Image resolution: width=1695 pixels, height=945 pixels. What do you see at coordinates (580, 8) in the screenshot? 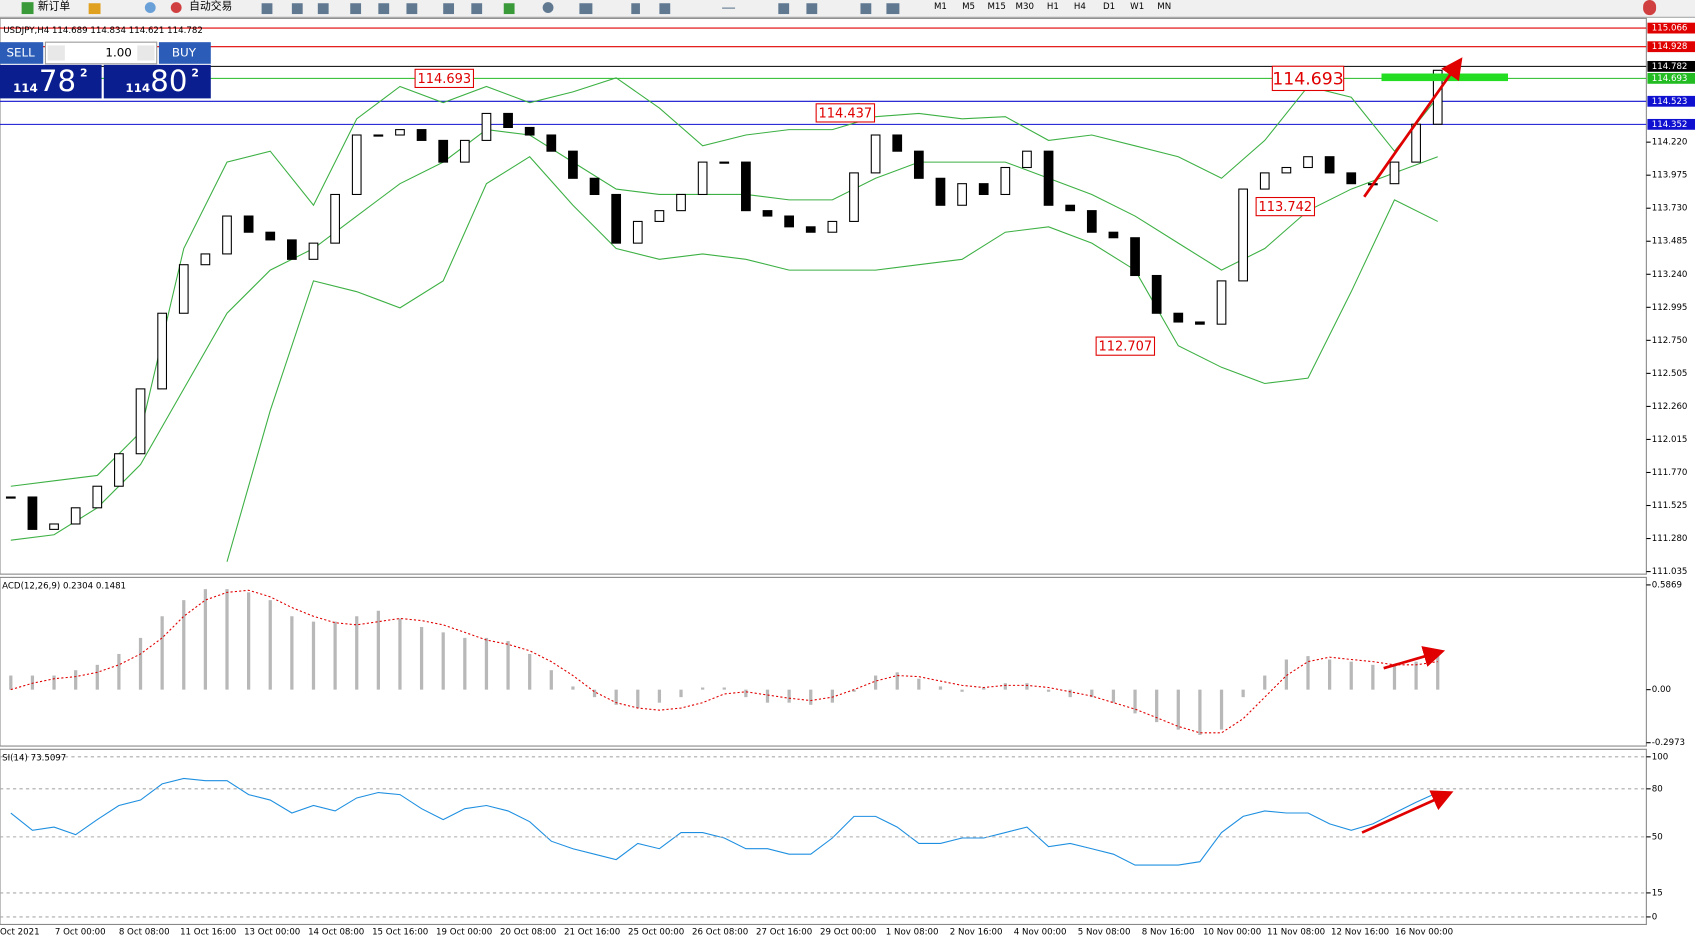
I see `toolbar-icons` at bounding box center [580, 8].